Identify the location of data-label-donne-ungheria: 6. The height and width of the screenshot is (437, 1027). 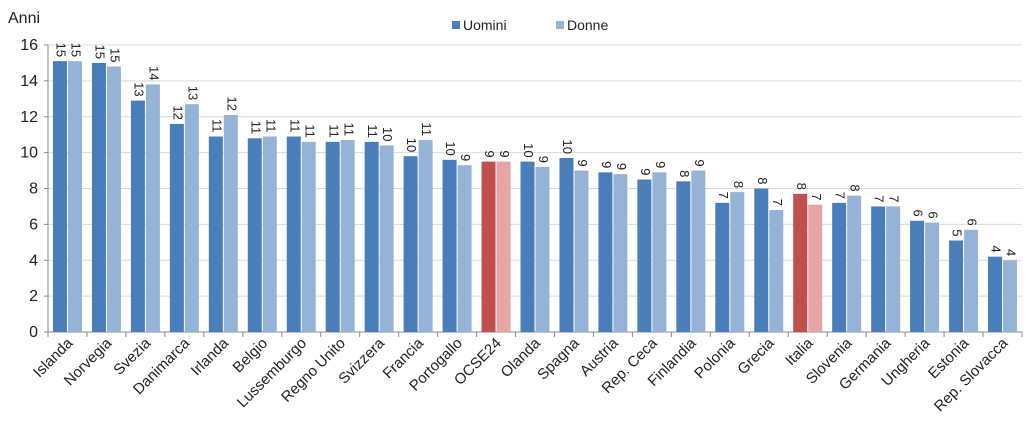
(933, 214).